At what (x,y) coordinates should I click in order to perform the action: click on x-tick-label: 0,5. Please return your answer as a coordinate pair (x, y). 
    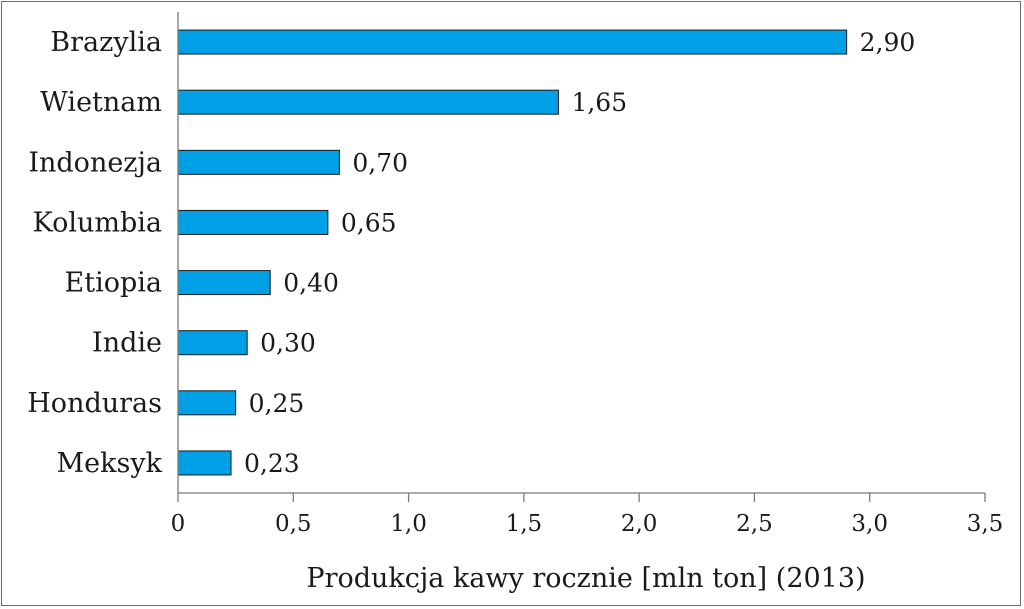
    Looking at the image, I should click on (293, 524).